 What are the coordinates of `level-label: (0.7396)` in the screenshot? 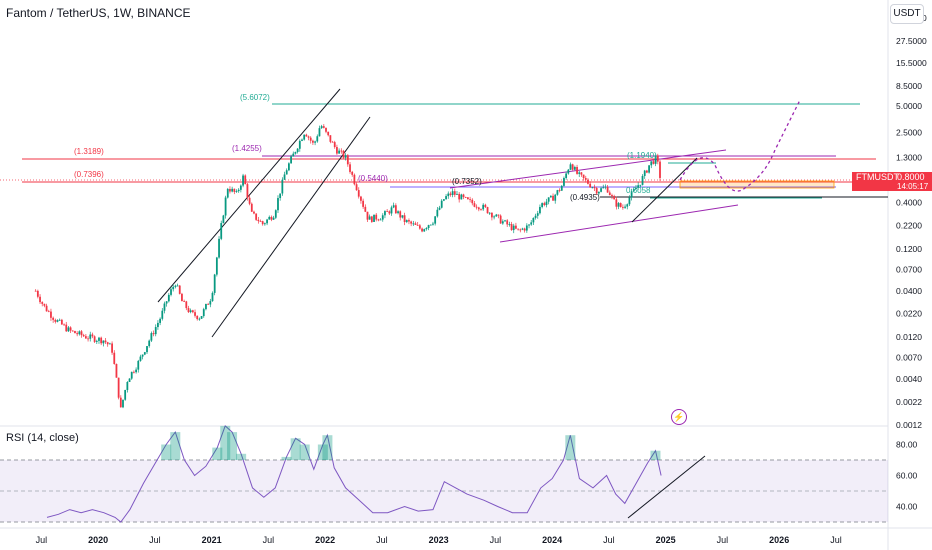 It's located at (89, 174).